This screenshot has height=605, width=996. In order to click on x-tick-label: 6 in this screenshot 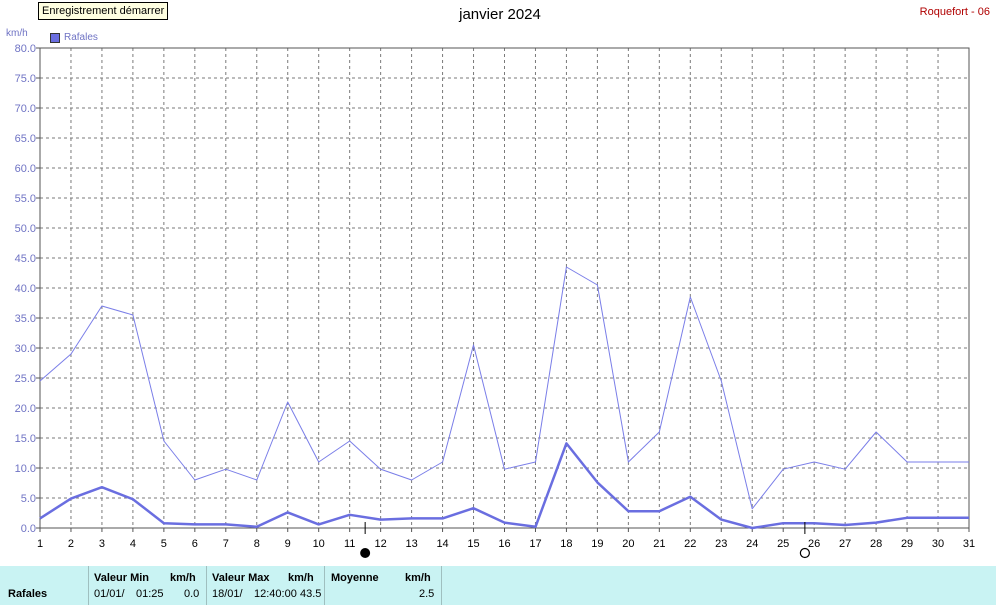, I will do `click(195, 544)`.